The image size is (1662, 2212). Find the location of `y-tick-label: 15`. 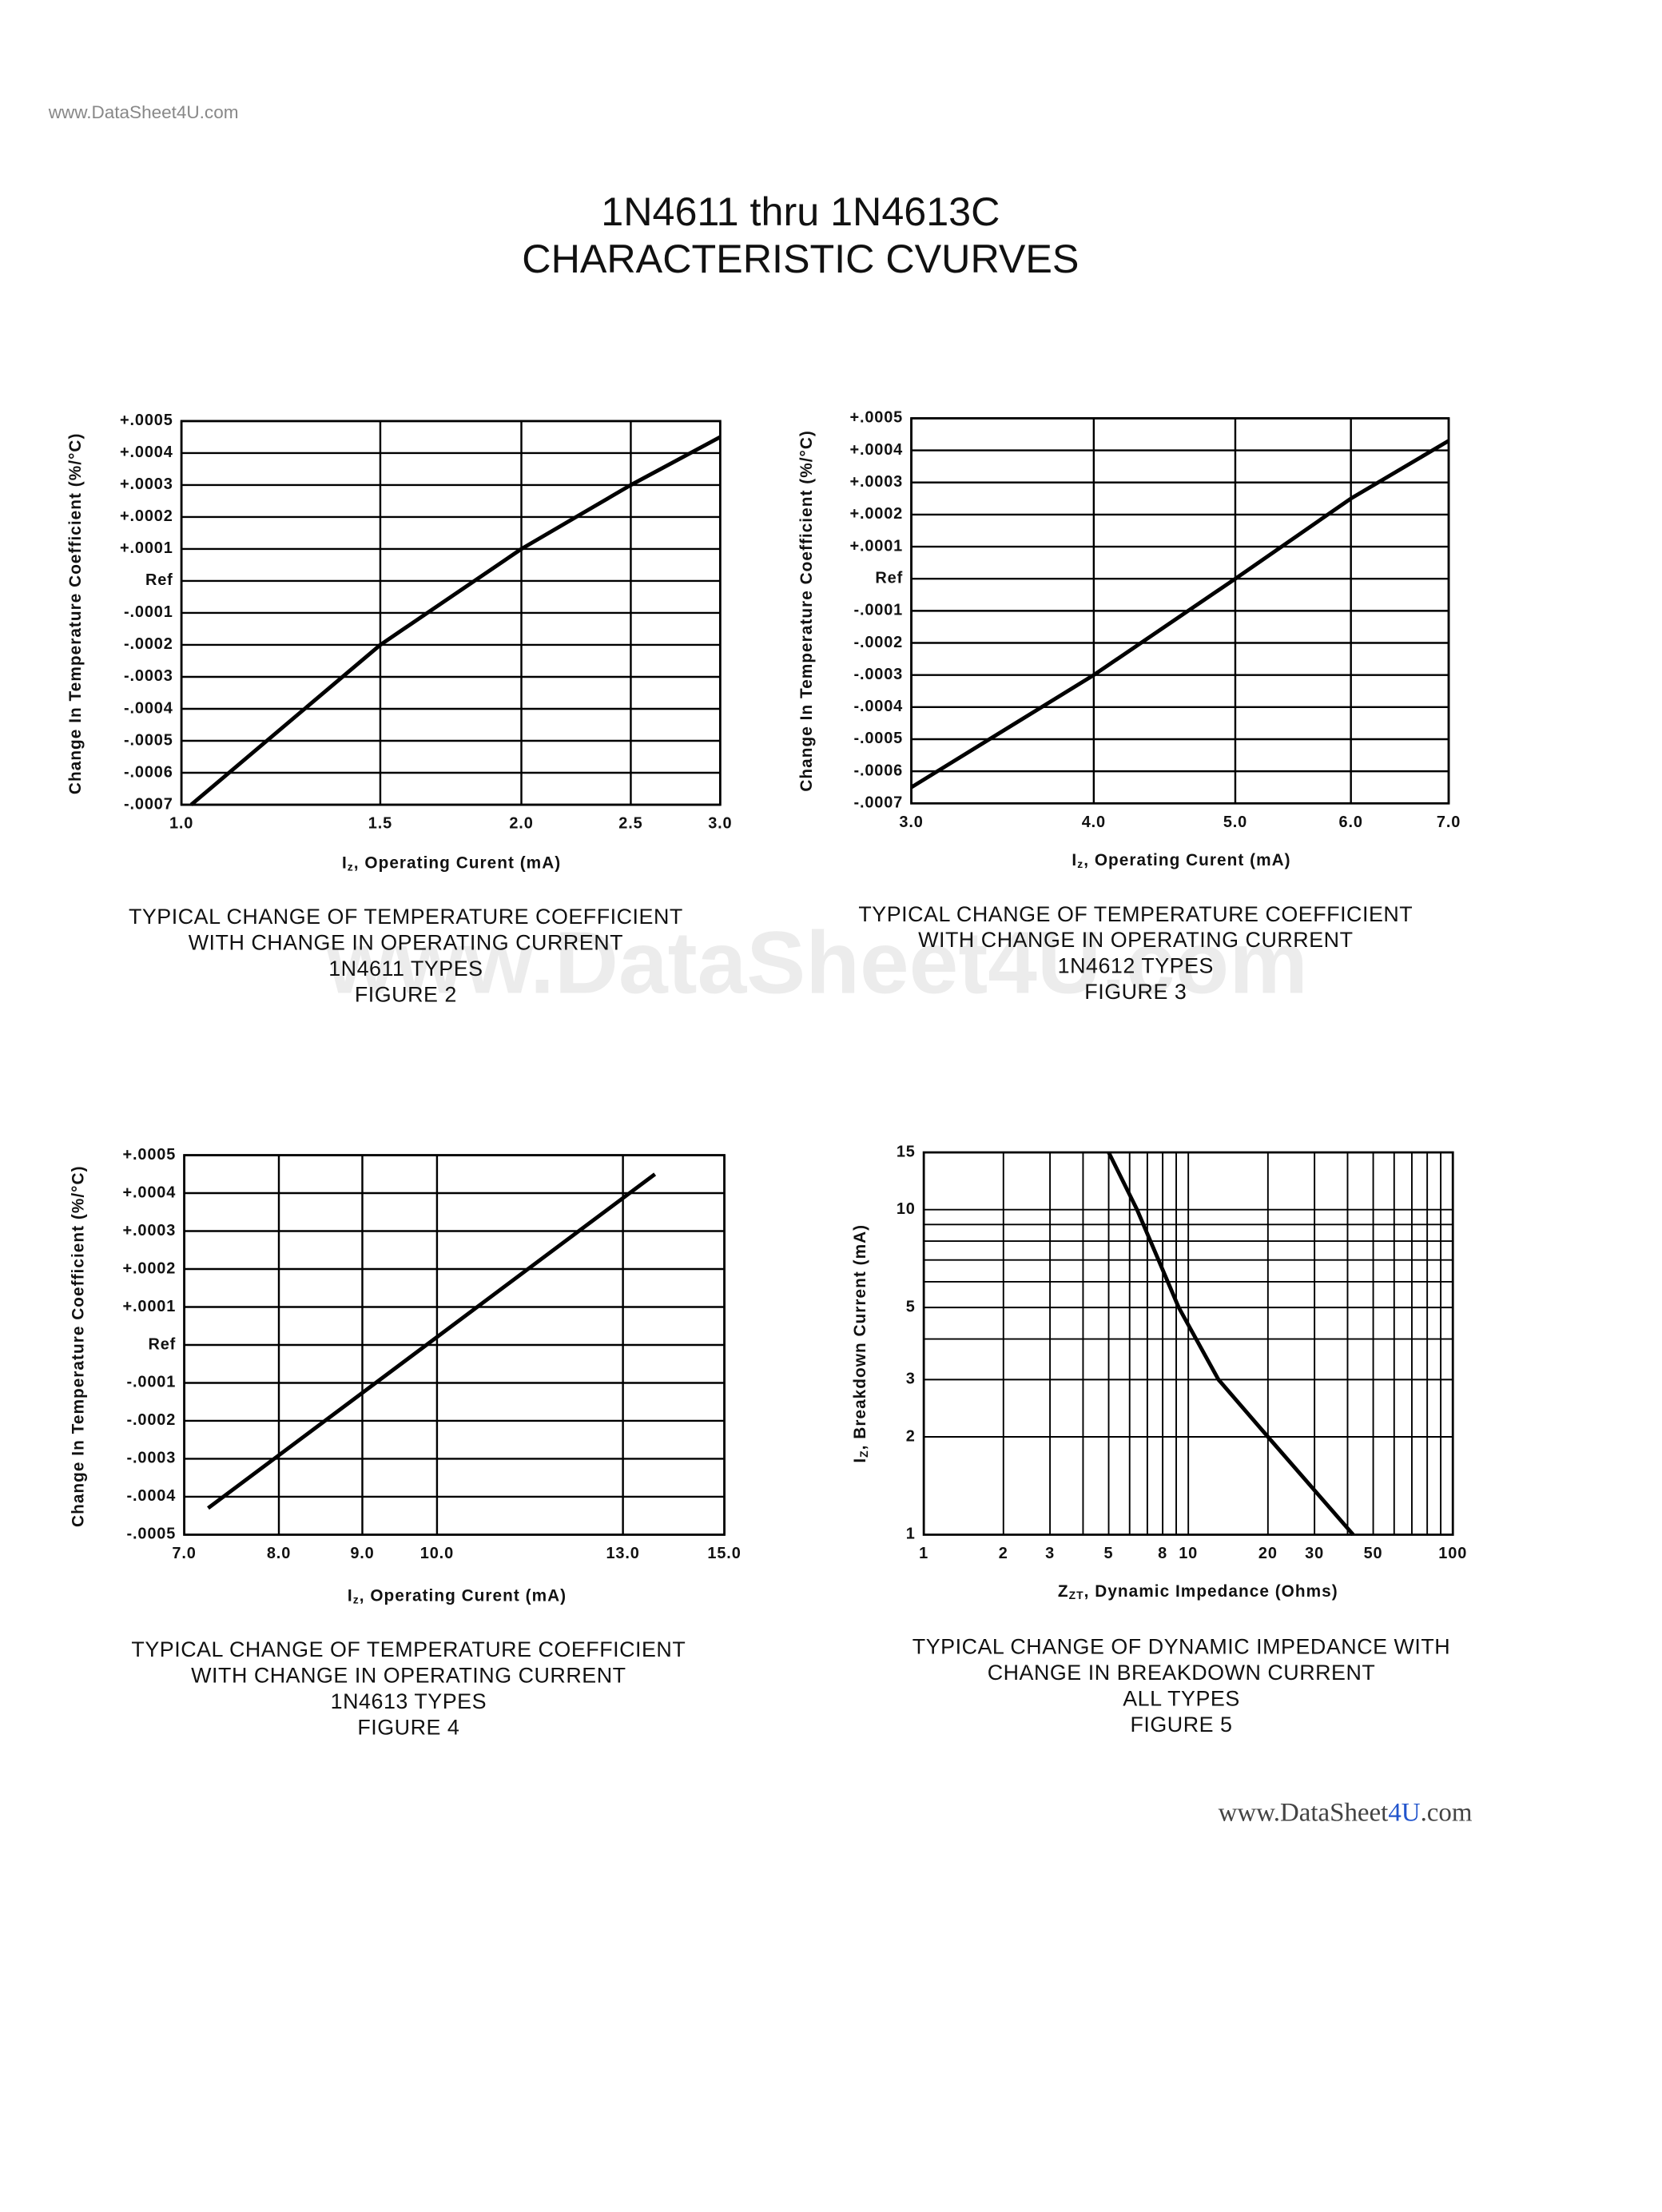

y-tick-label: 15 is located at coordinates (906, 1151).